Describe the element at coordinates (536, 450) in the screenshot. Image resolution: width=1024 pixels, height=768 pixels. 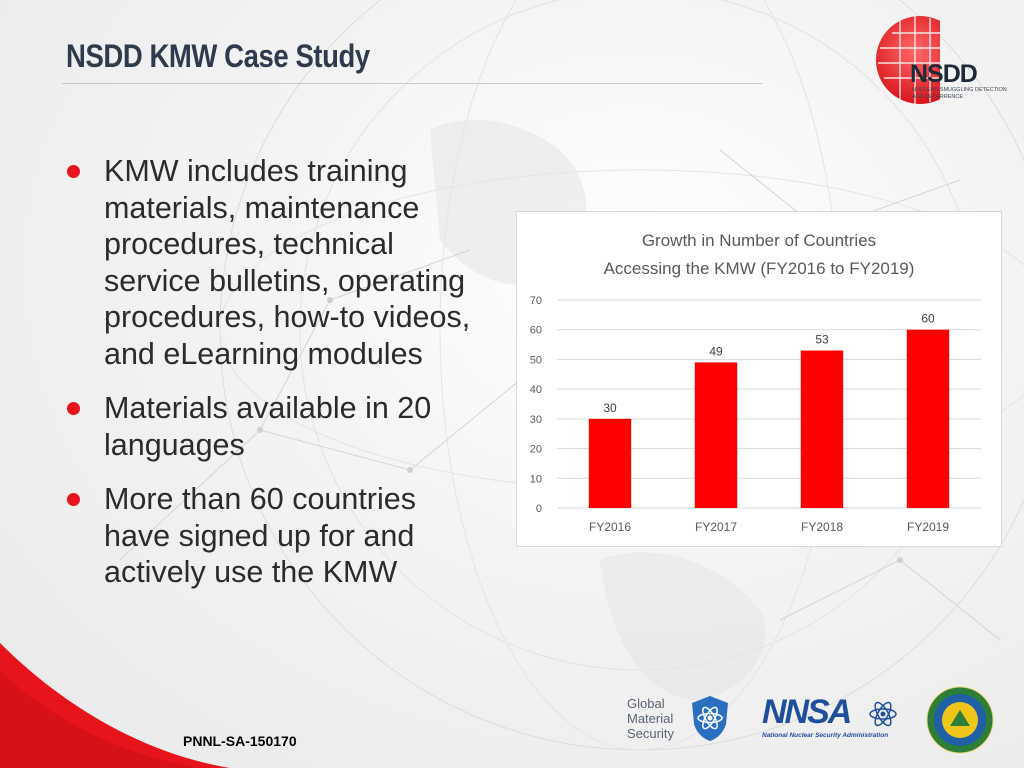
I see `y-tick-label: 20` at that location.